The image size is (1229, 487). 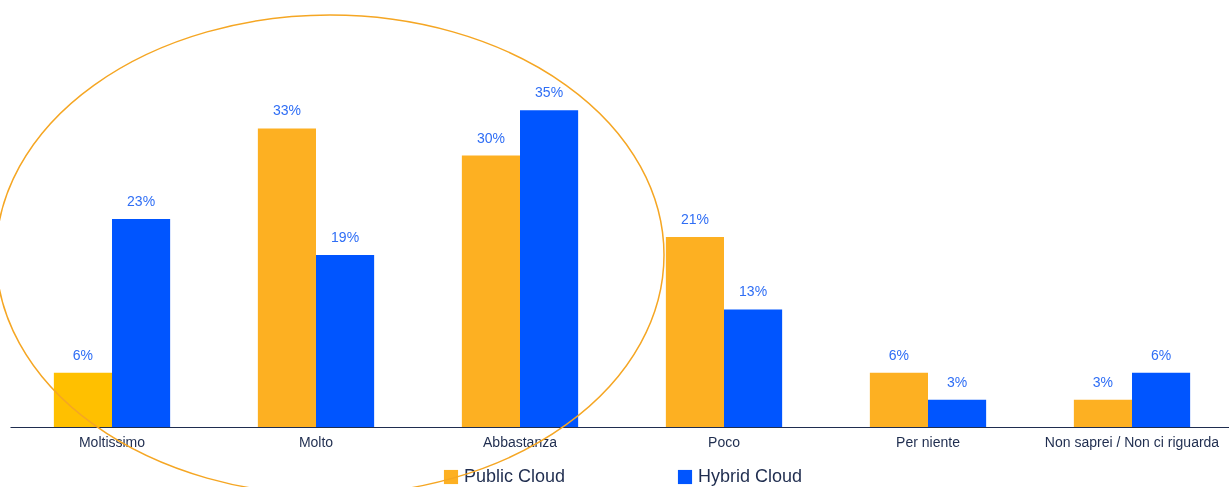 What do you see at coordinates (345, 237) in the screenshot?
I see `data-label: 19%` at bounding box center [345, 237].